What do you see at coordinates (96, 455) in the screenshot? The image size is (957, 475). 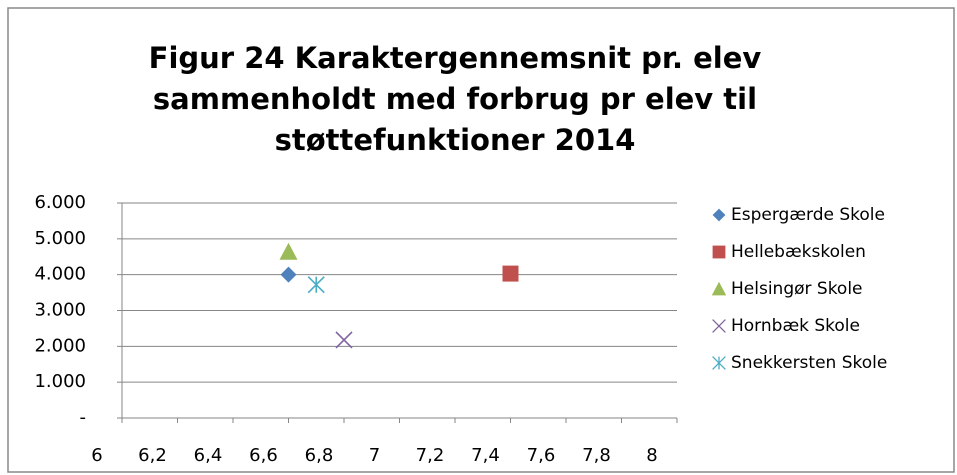 I see `x-tick-label: 6` at bounding box center [96, 455].